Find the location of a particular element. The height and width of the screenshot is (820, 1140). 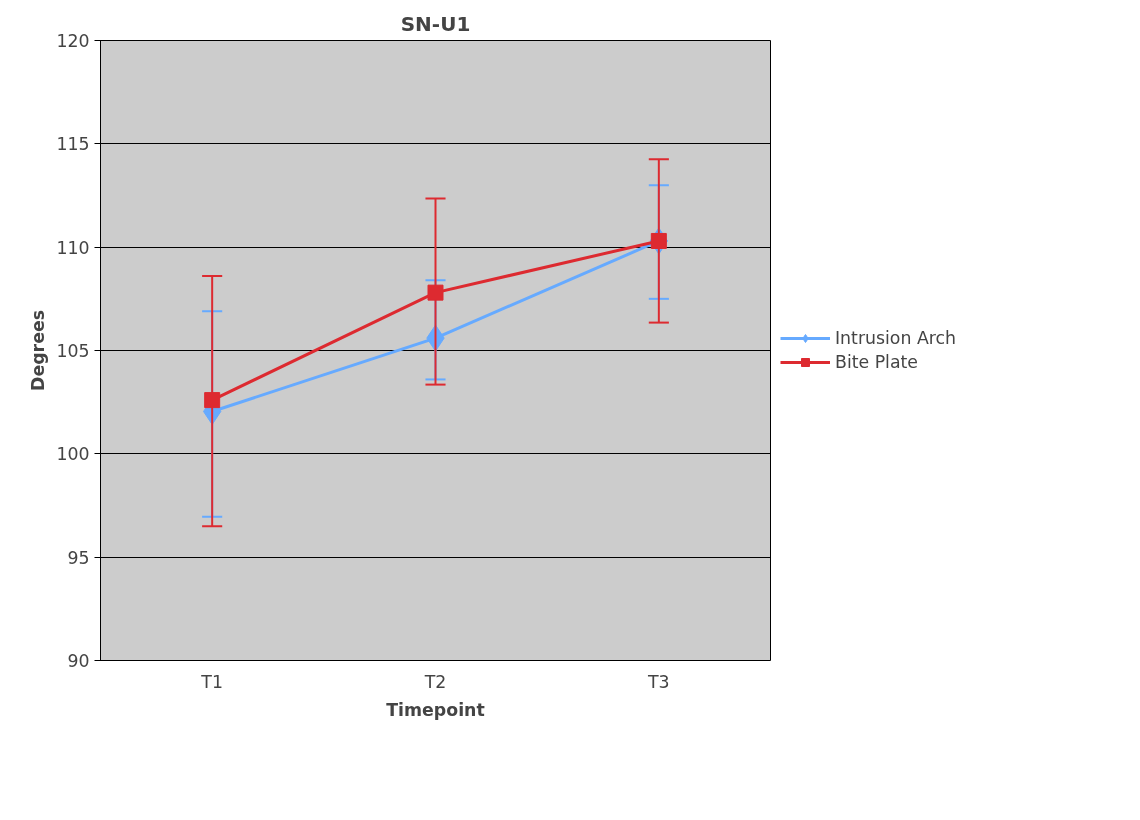

y-tick-label: 105 is located at coordinates (73, 351).